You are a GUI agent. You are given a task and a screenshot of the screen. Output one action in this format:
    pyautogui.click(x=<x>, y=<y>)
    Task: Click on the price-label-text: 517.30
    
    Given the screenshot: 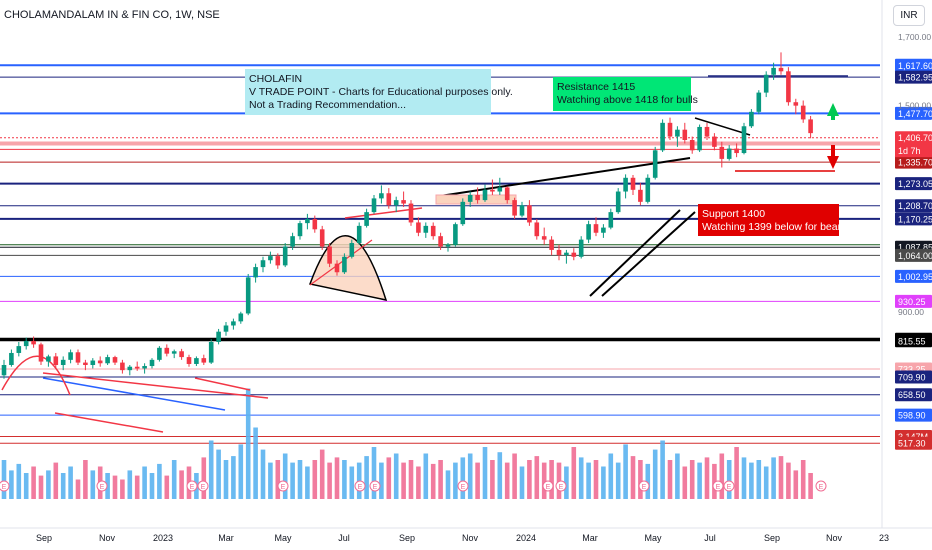 What is the action you would take?
    pyautogui.click(x=912, y=444)
    